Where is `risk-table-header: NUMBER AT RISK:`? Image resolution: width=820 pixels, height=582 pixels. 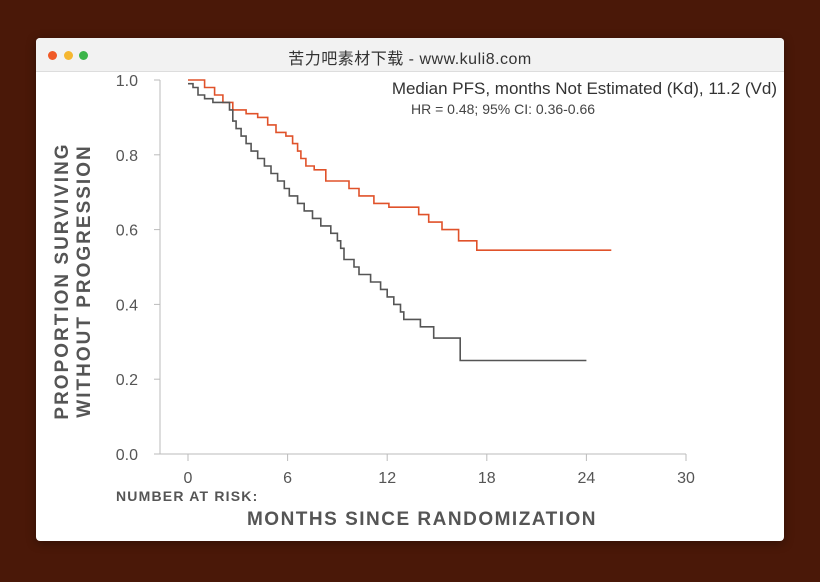
risk-table-header: NUMBER AT RISK: is located at coordinates (187, 496).